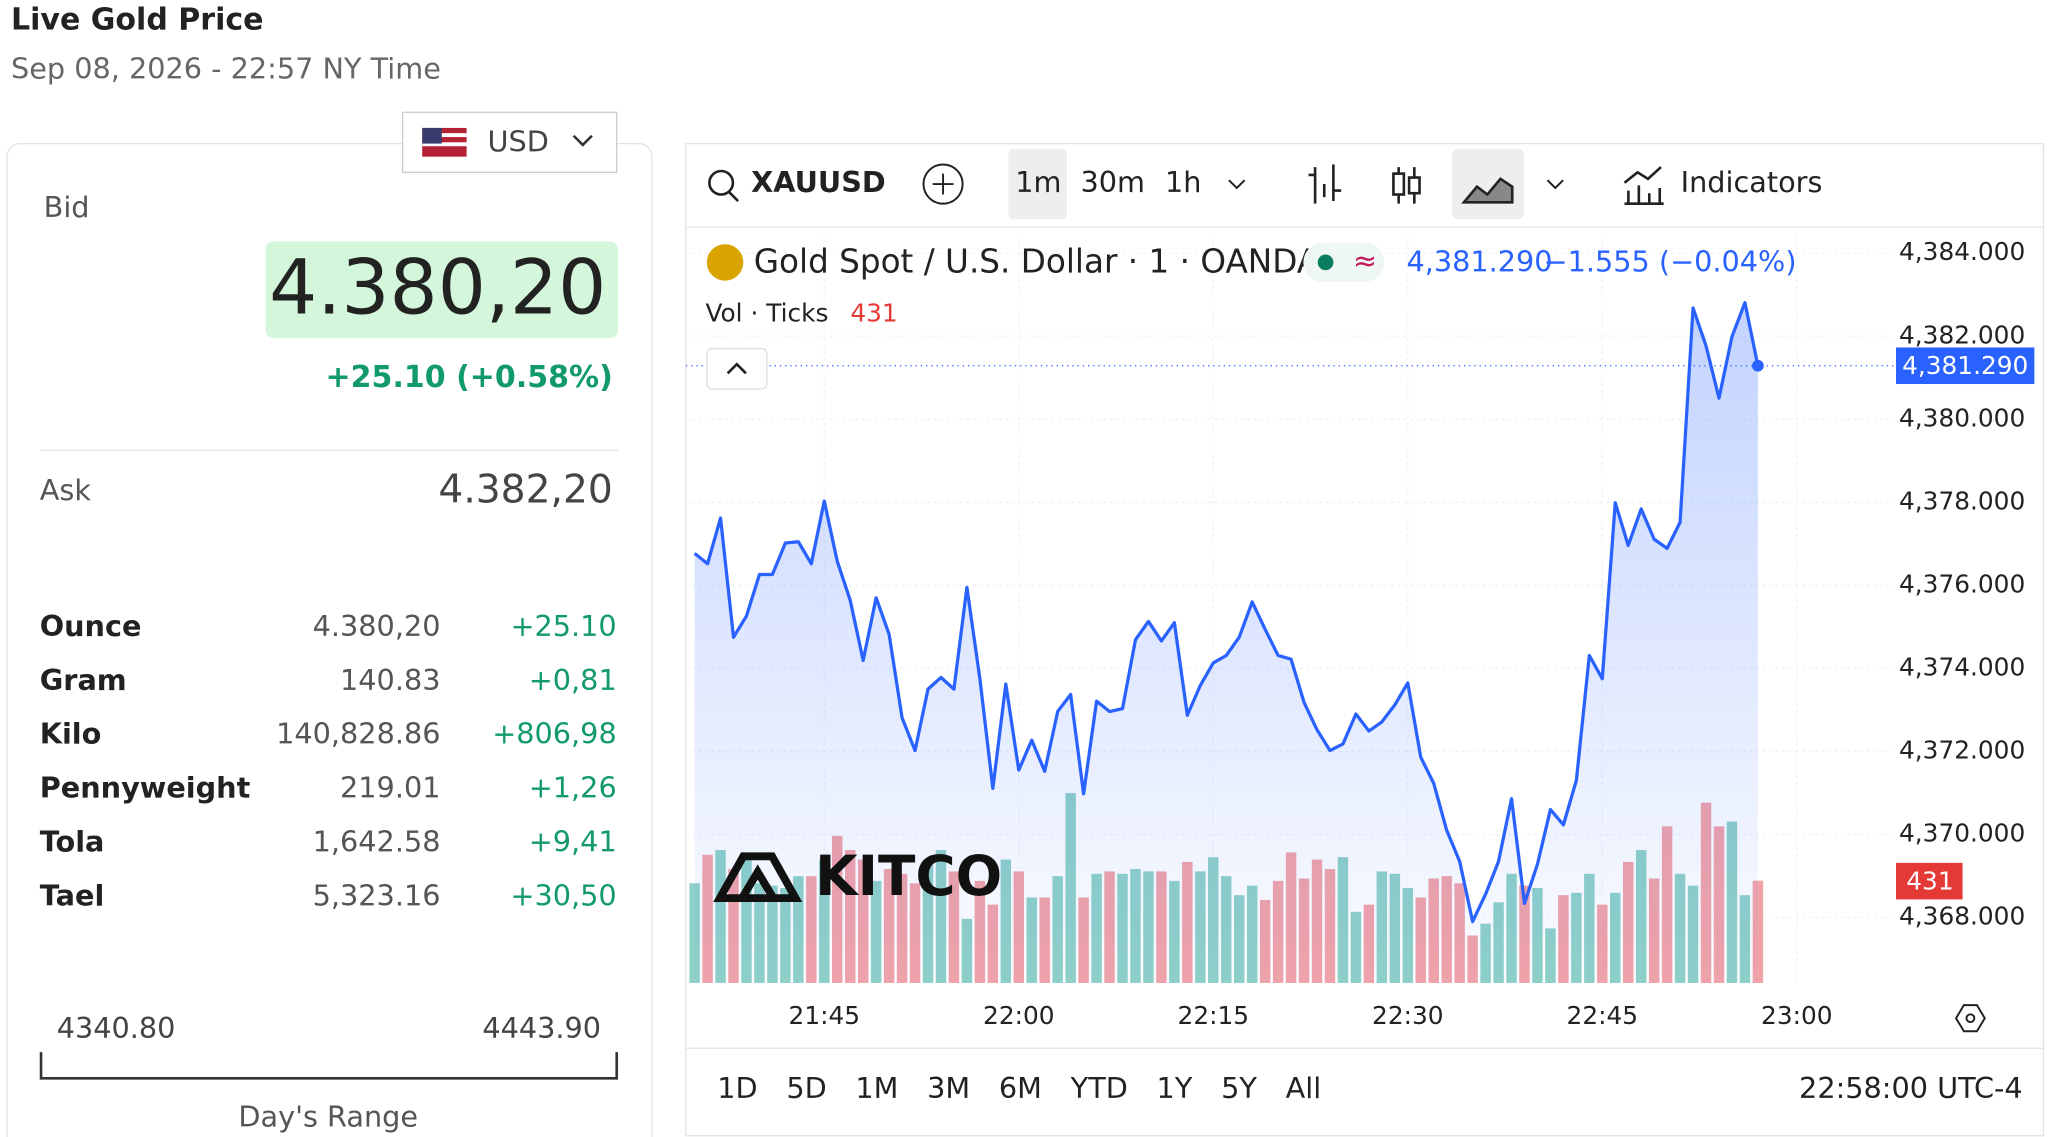 The height and width of the screenshot is (1137, 2048). Describe the element at coordinates (766, 313) in the screenshot. I see `volume-legend: Vol · Ticks` at that location.